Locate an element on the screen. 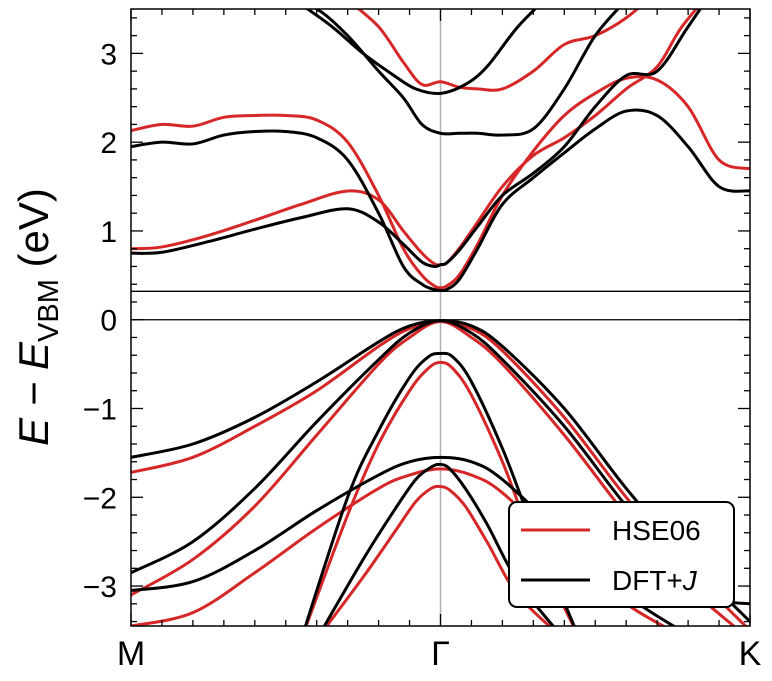 The image size is (772, 681). y-axis-title: E − EVBM (eV) is located at coordinates (37, 317).